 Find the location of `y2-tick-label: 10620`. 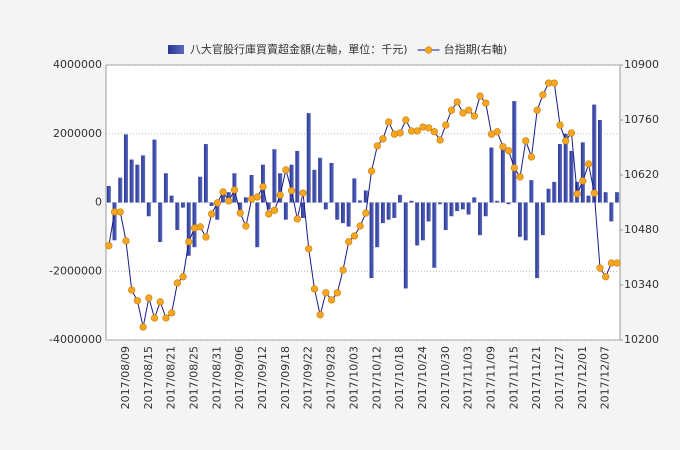

y2-tick-label: 10620 is located at coordinates (641, 174).